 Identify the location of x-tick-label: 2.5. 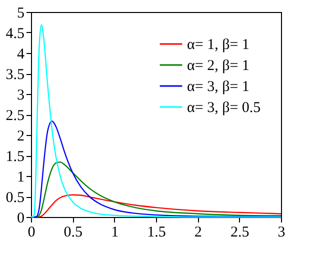
(240, 232).